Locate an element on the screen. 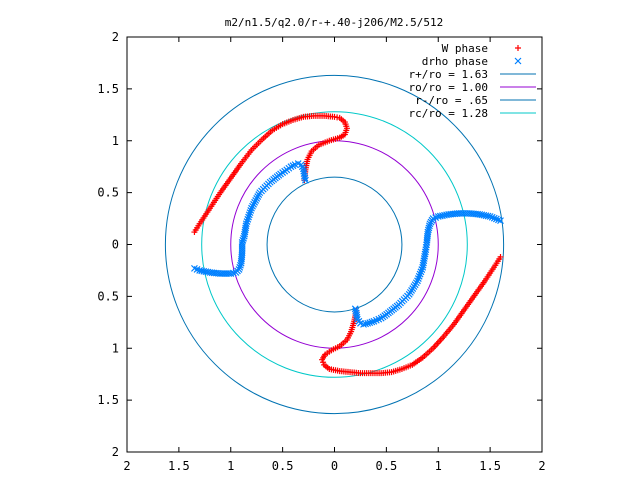 The width and height of the screenshot is (640, 480). legend-label: W phase is located at coordinates (465, 48).